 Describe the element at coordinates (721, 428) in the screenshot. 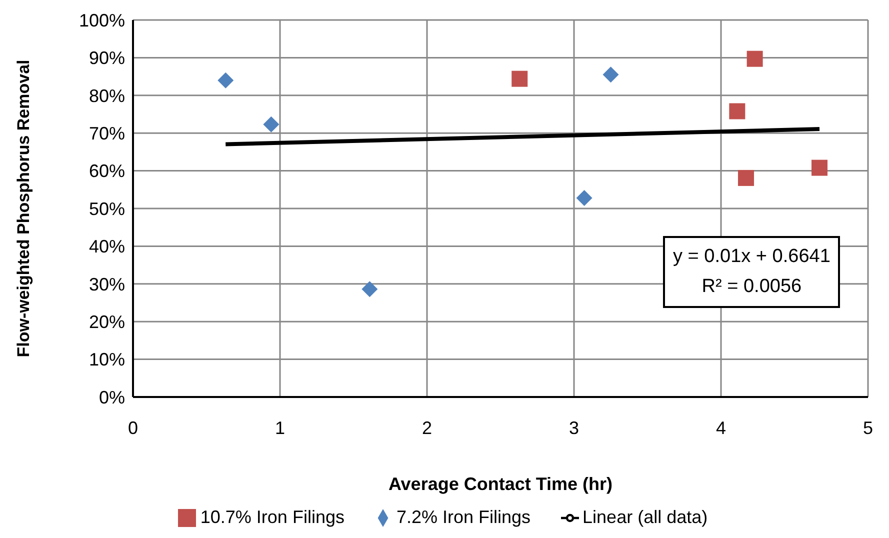

I see `x-tick-label: 4` at that location.